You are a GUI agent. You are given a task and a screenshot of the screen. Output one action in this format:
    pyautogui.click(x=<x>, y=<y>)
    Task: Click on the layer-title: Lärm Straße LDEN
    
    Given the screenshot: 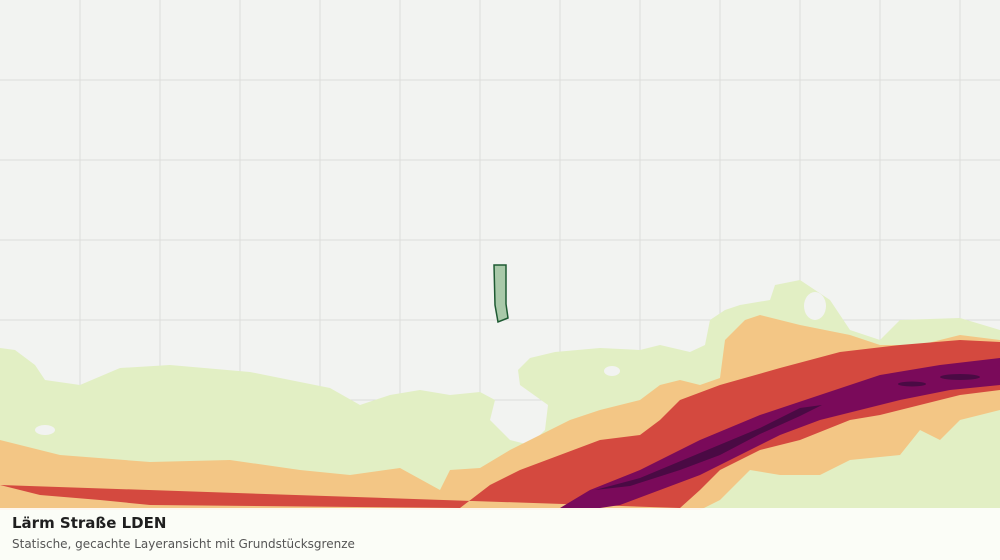 What is the action you would take?
    pyautogui.click(x=89, y=523)
    